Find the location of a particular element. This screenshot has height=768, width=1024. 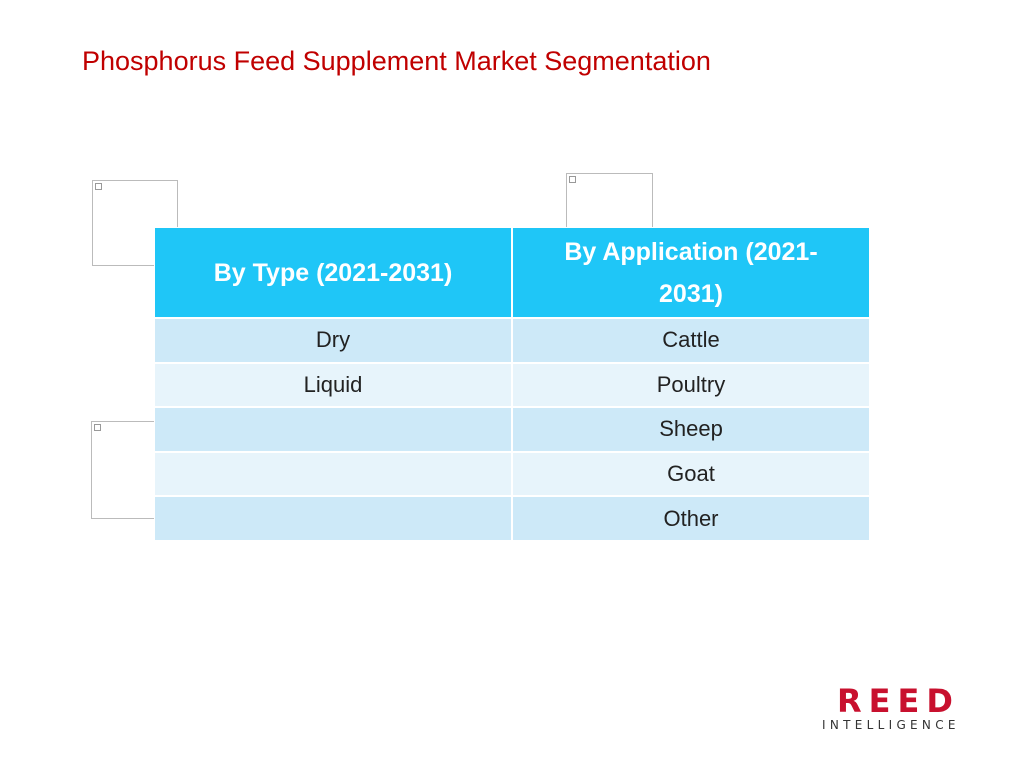

logo-name: REED is located at coordinates (898, 701).